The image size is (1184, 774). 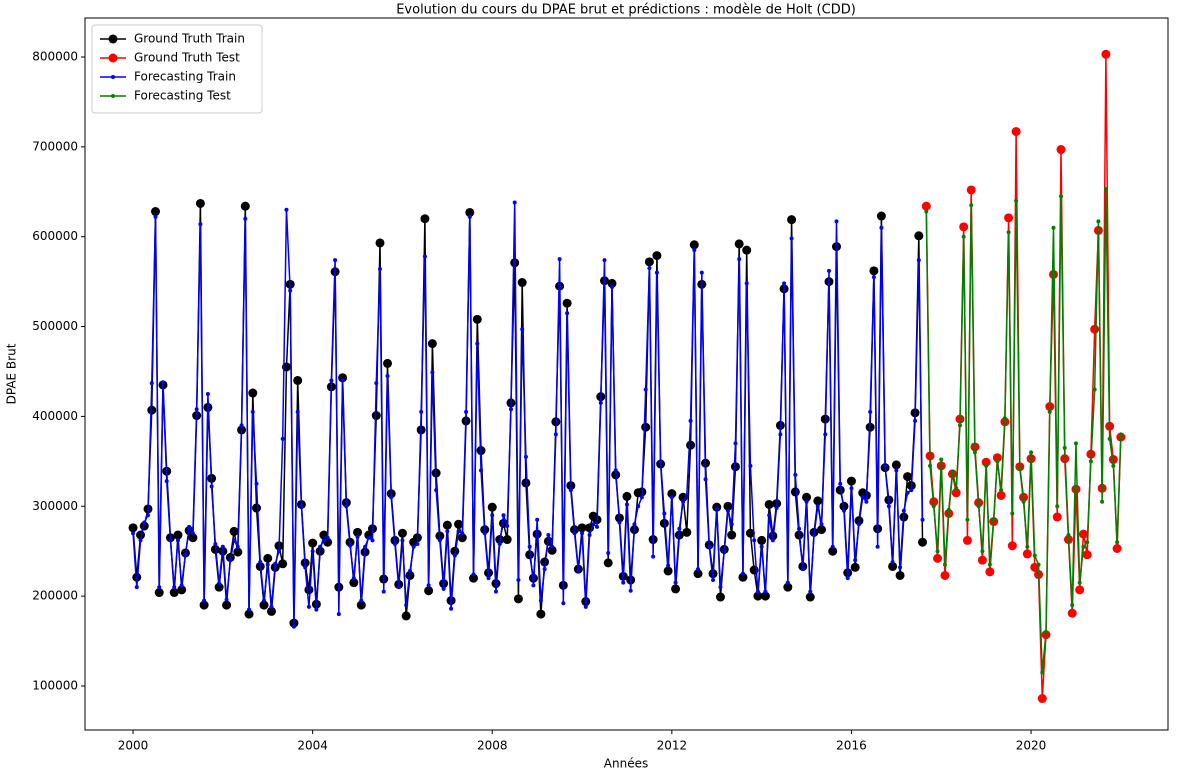 What do you see at coordinates (55, 146) in the screenshot?
I see `y-tick-label: 700000` at bounding box center [55, 146].